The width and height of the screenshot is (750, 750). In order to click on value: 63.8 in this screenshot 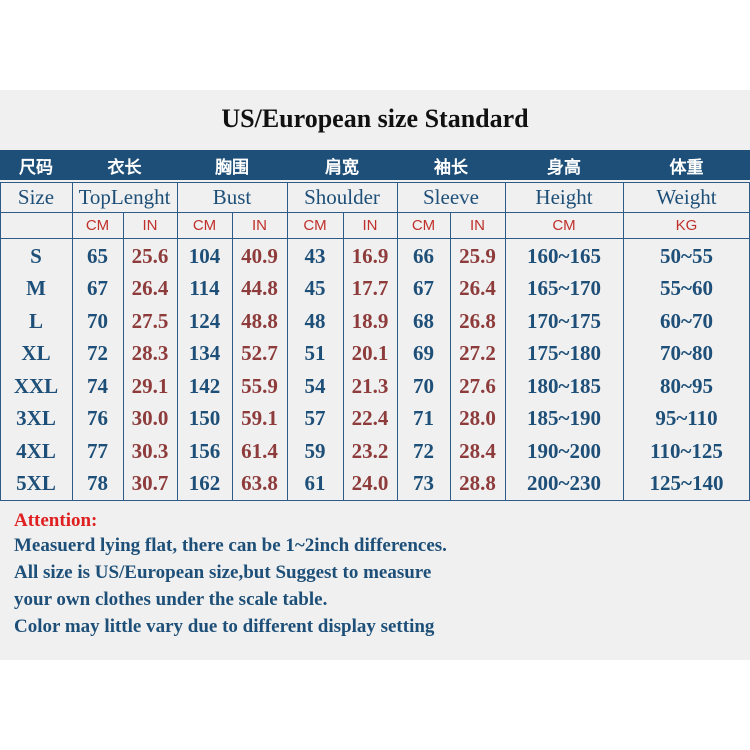, I will do `click(259, 483)`.